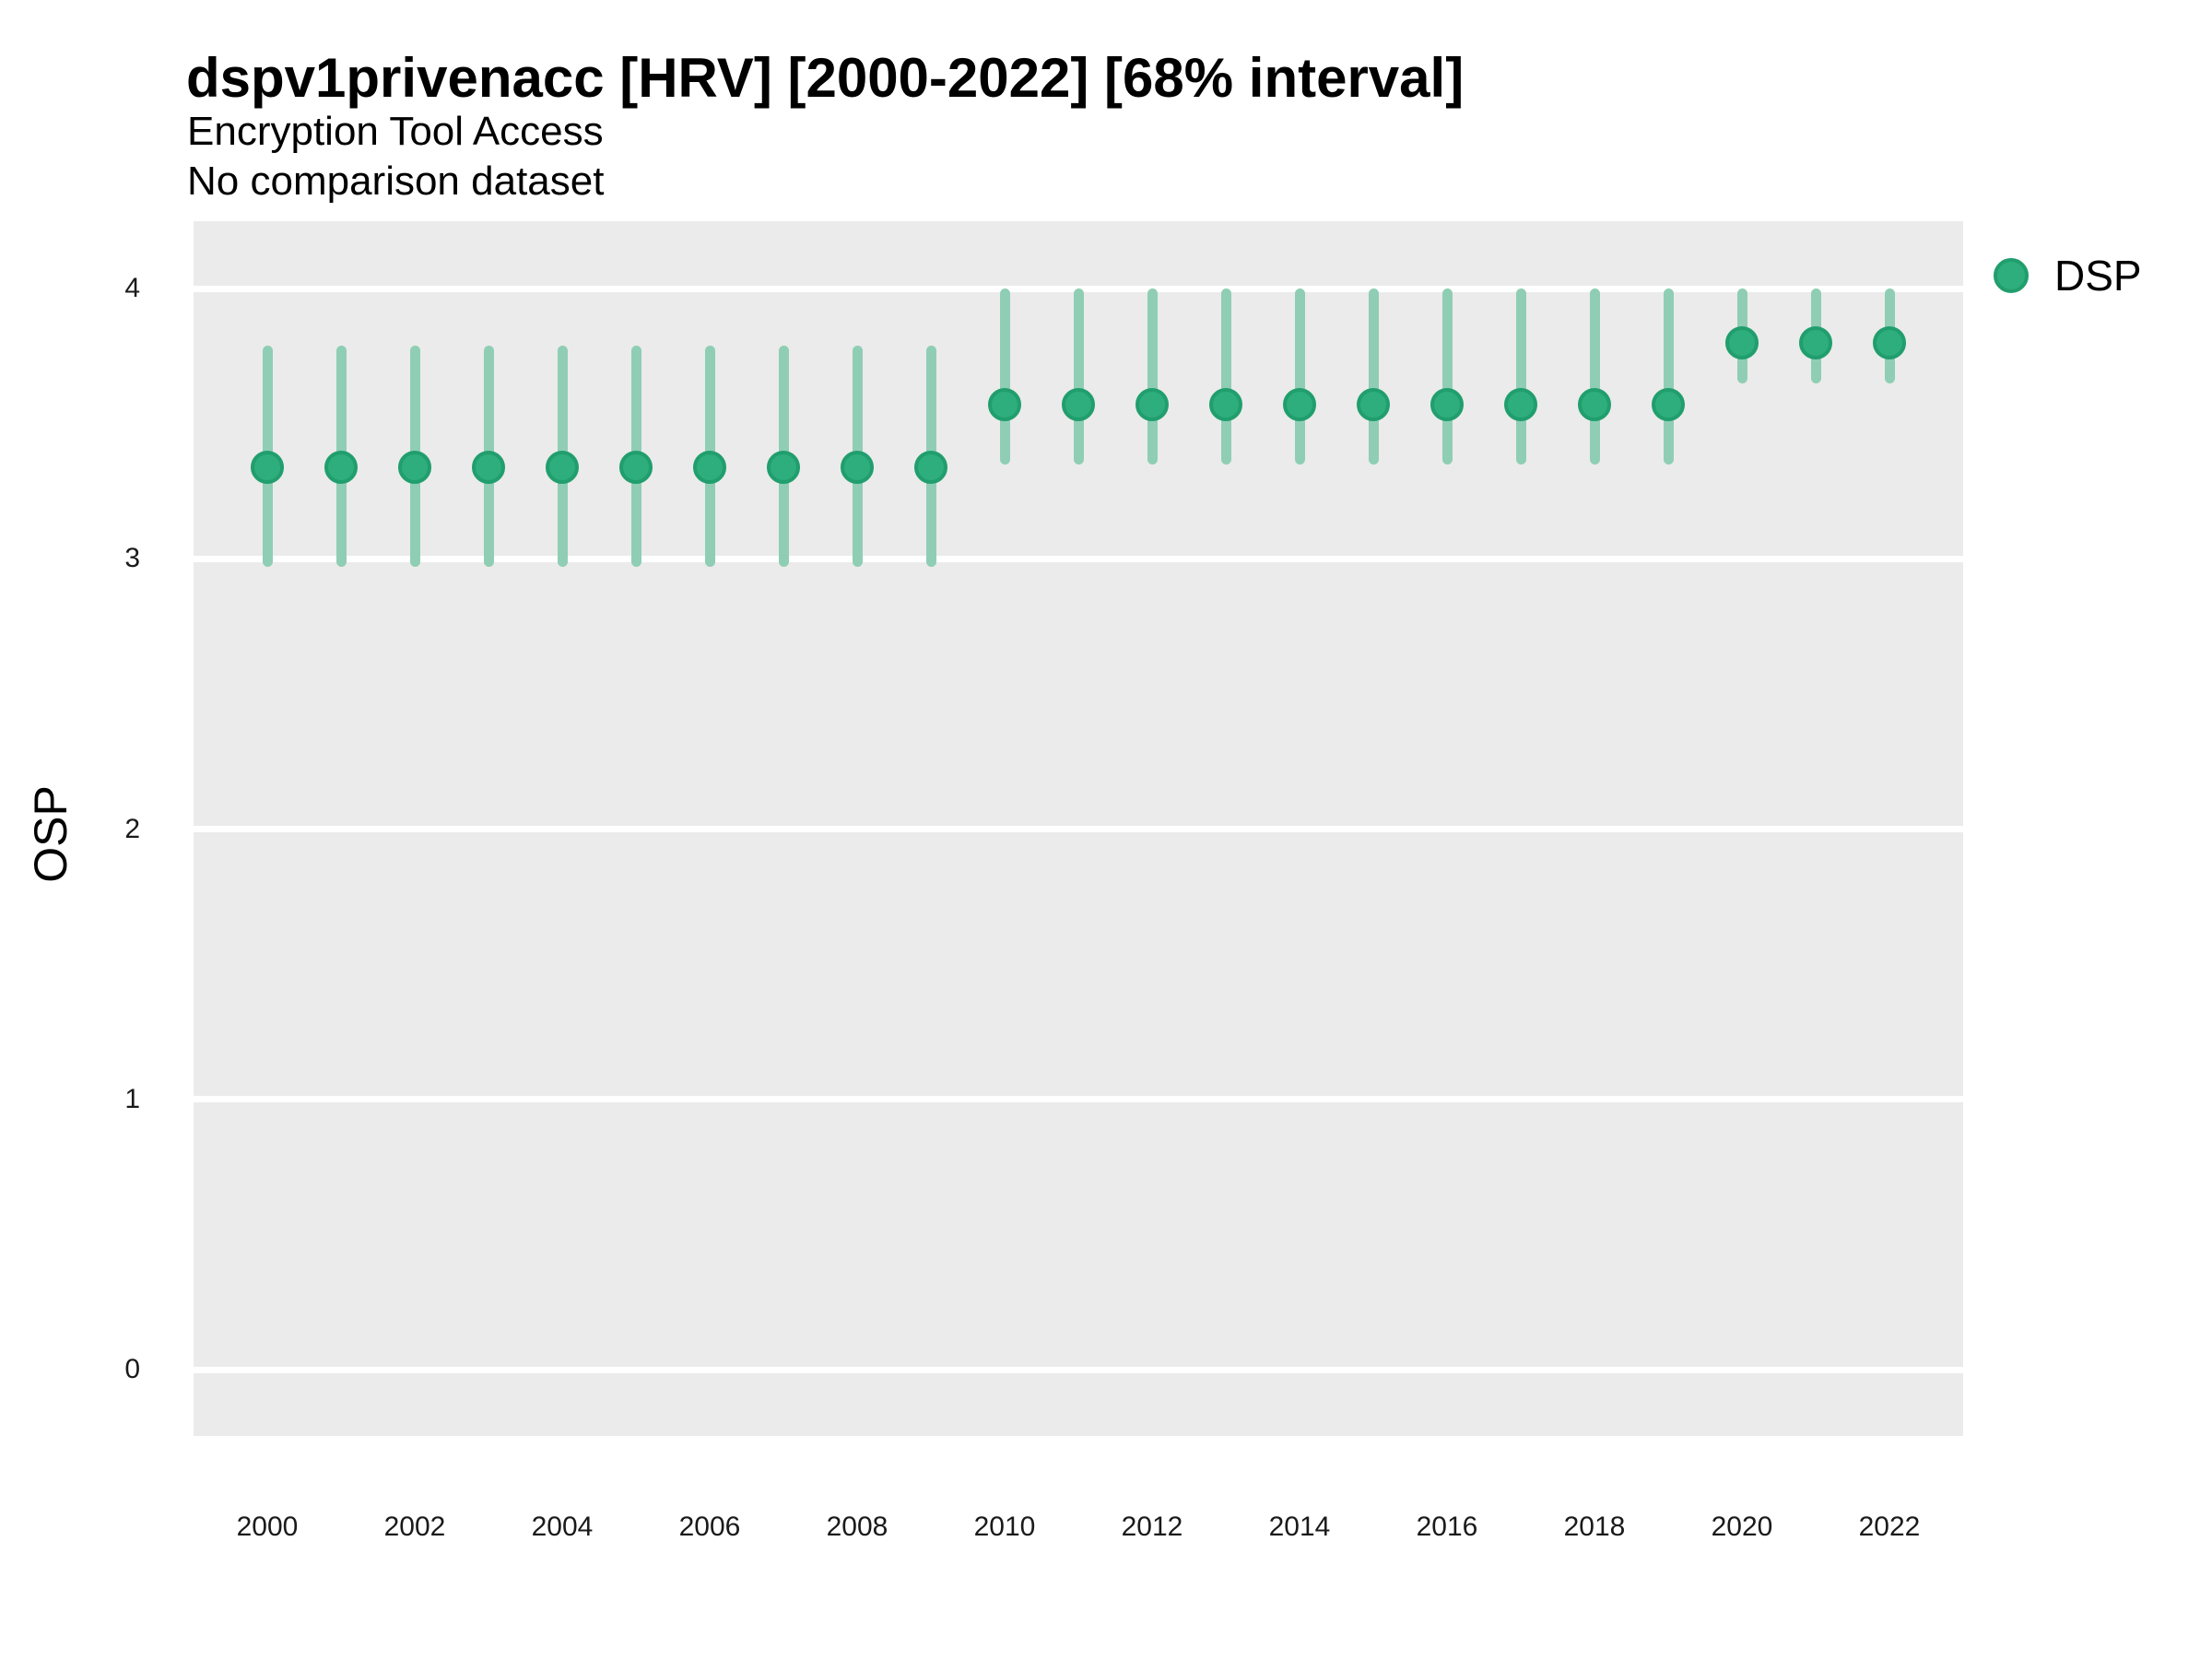 Image resolution: width=2212 pixels, height=1659 pixels. Describe the element at coordinates (1373, 405) in the screenshot. I see `data-point-2015` at that location.